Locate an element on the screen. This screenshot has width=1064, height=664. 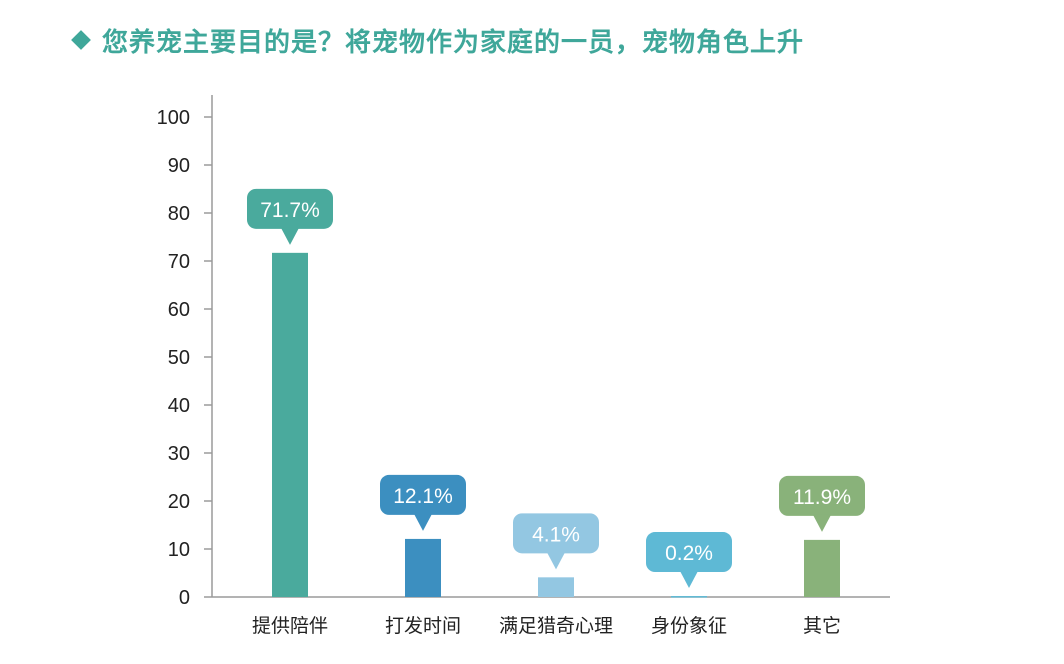
y-tick-label: 30 is located at coordinates (179, 454).